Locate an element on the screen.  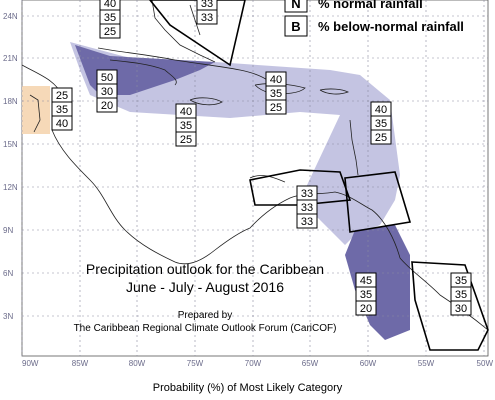
lat-label: 21N is located at coordinates (10, 58).